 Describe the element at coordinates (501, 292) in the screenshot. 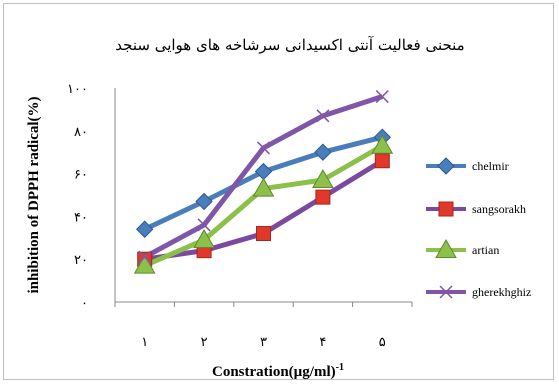

I see `legend-label: gherekhghiz` at that location.